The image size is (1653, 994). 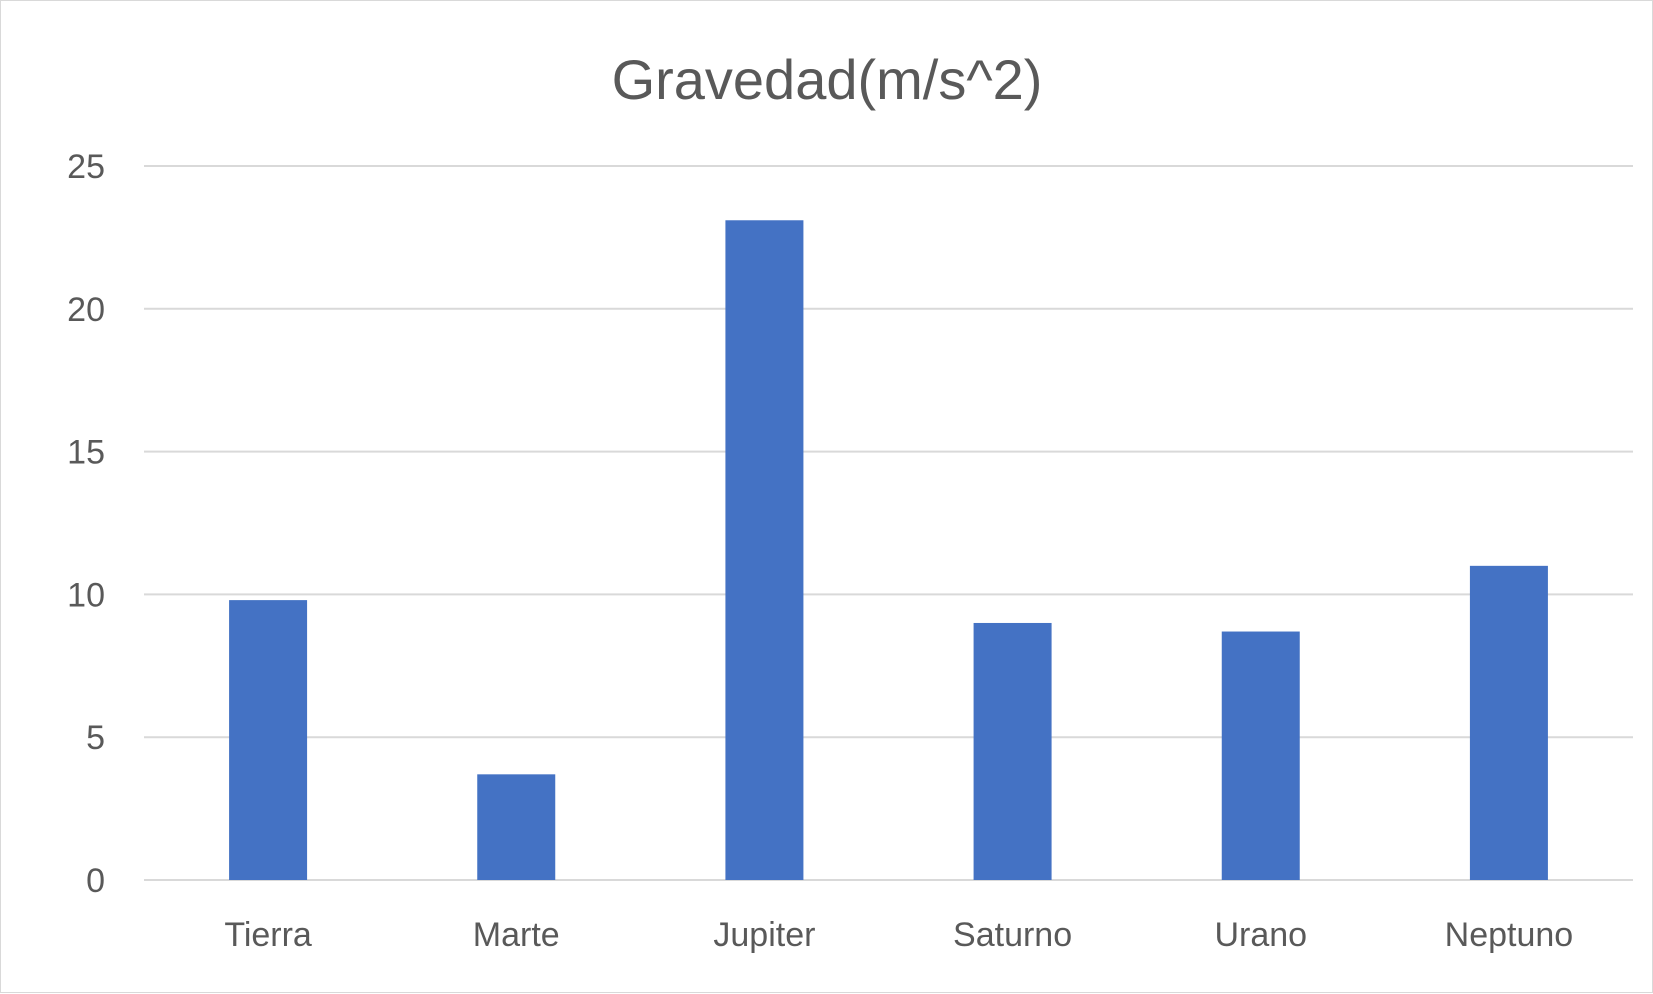 I want to click on y-tick-label: 10, so click(x=86, y=595).